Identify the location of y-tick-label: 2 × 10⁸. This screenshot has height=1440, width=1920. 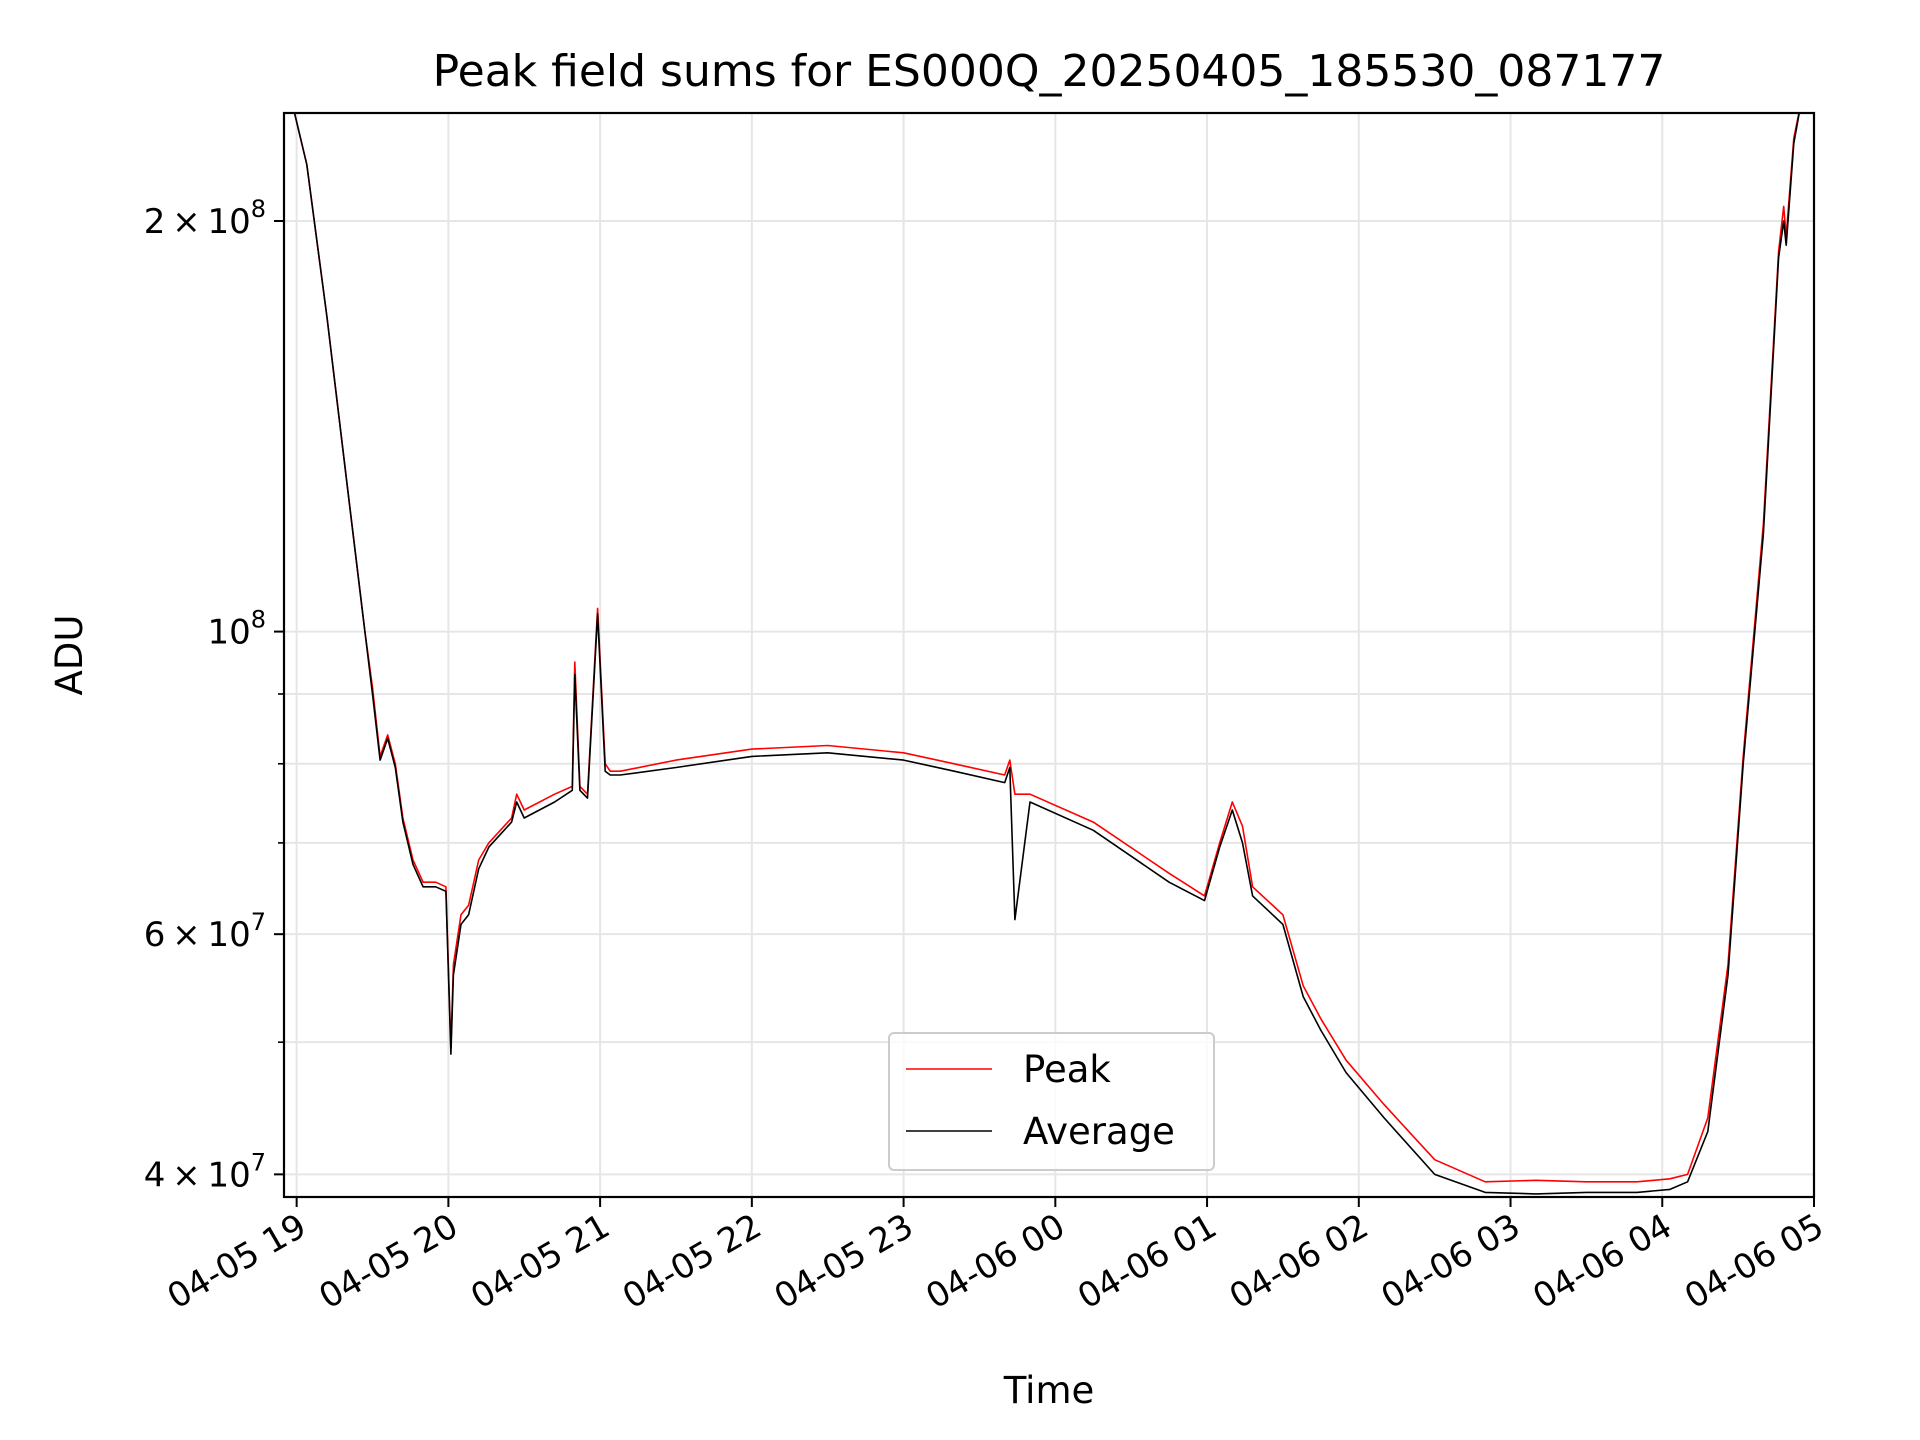
(205, 218).